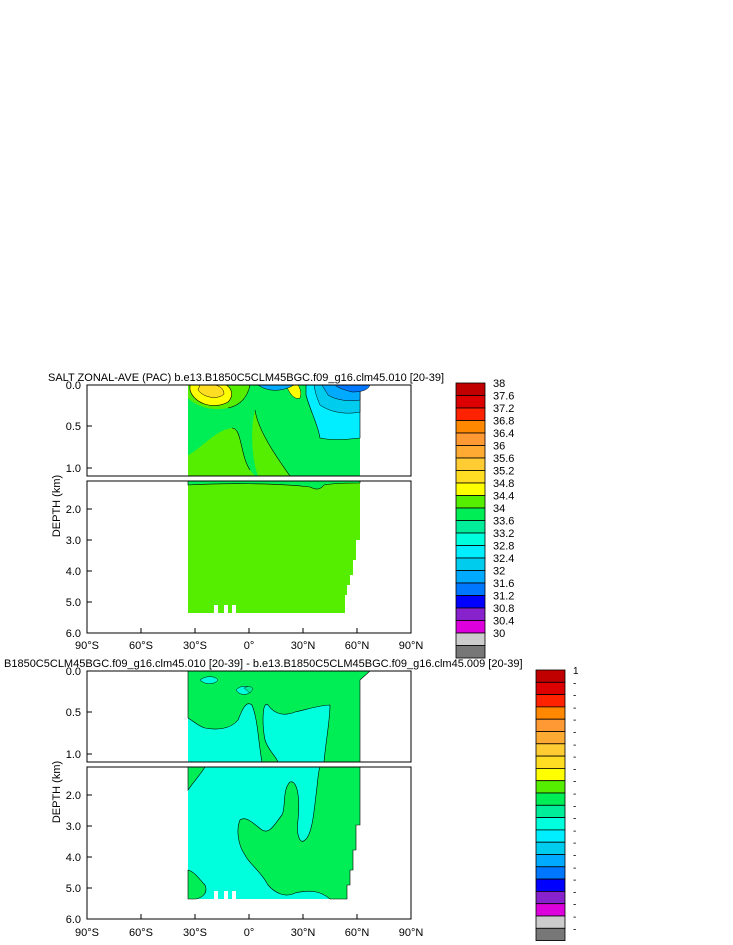 The width and height of the screenshot is (733, 945). I want to click on legend-label: 31.6, so click(503, 584).